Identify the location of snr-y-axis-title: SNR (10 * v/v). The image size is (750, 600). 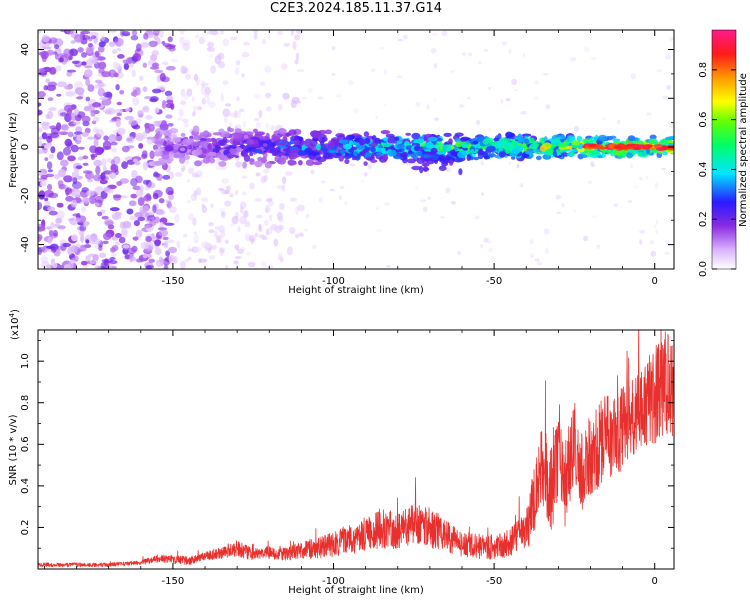
(13, 449).